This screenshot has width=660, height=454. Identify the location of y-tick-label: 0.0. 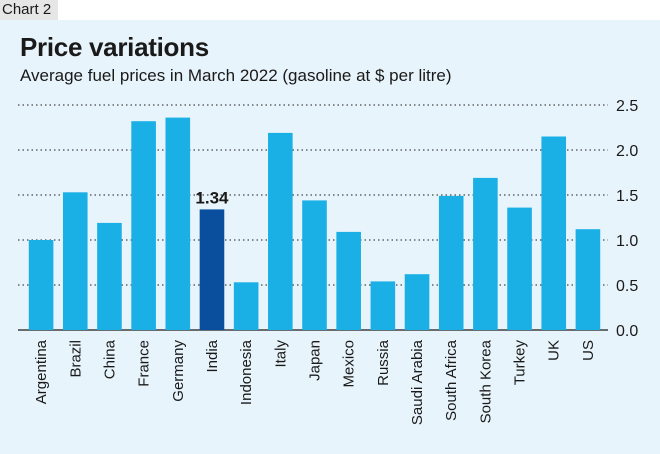
(627, 331).